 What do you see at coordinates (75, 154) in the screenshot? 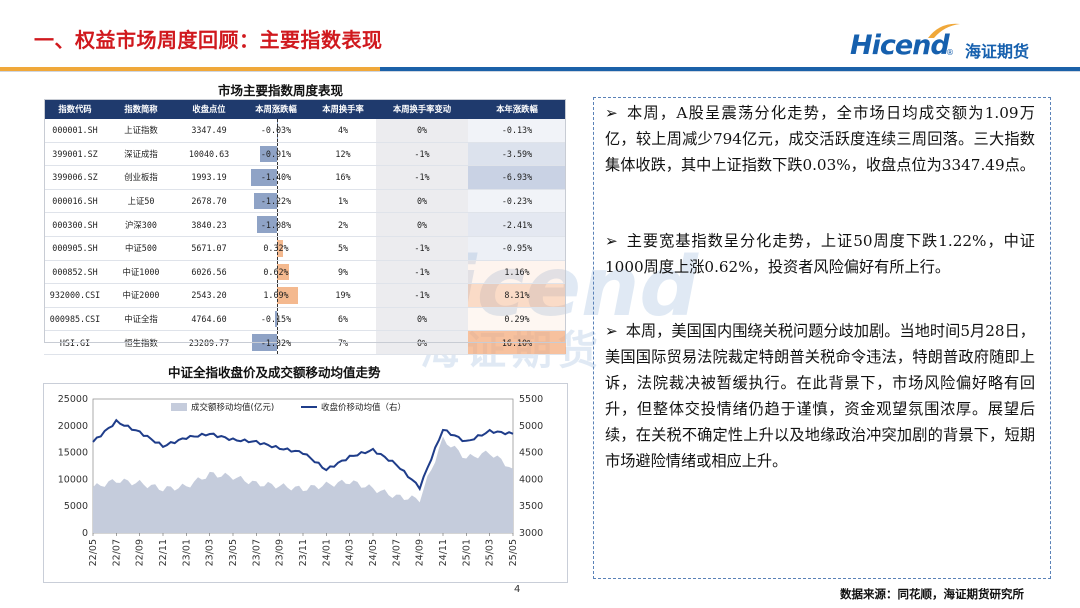
I see `cell-code: 399001.SZ` at bounding box center [75, 154].